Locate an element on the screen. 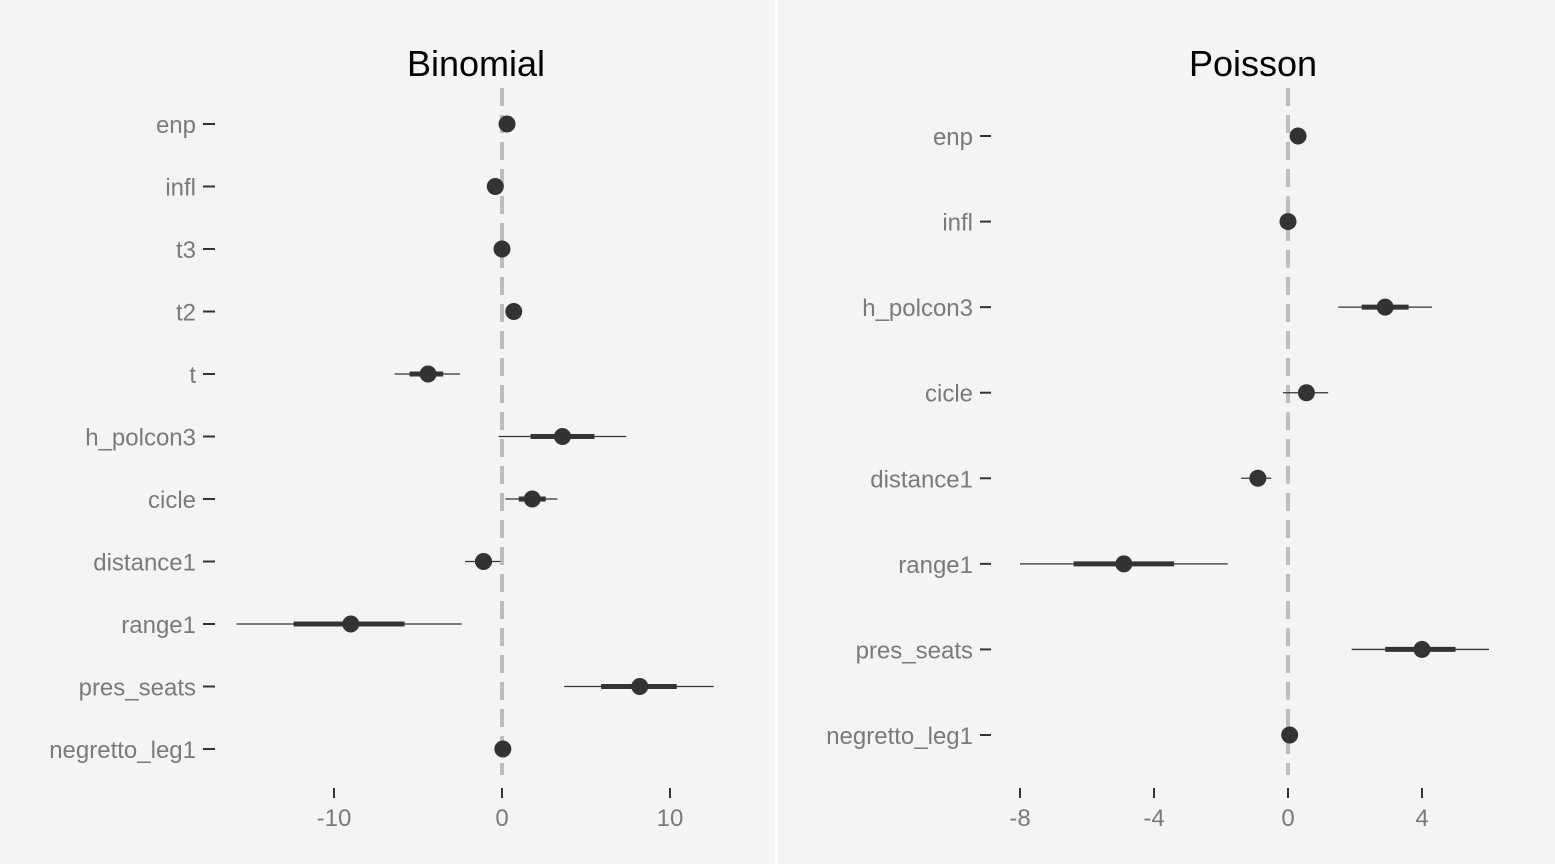 This screenshot has height=864, width=1555. poisson-category-label: cicle is located at coordinates (949, 394).